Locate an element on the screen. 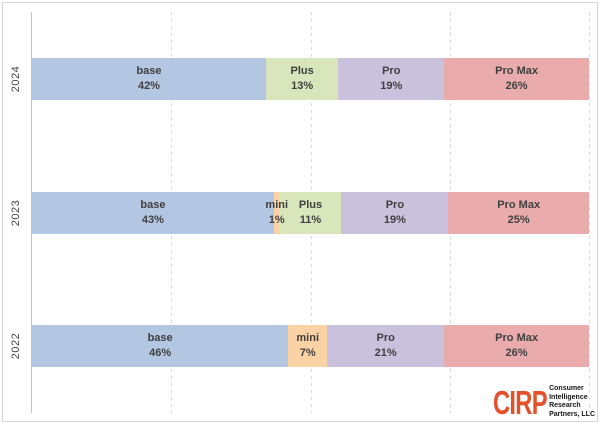 This screenshot has width=600, height=424. segment-label: base 42% is located at coordinates (149, 78).